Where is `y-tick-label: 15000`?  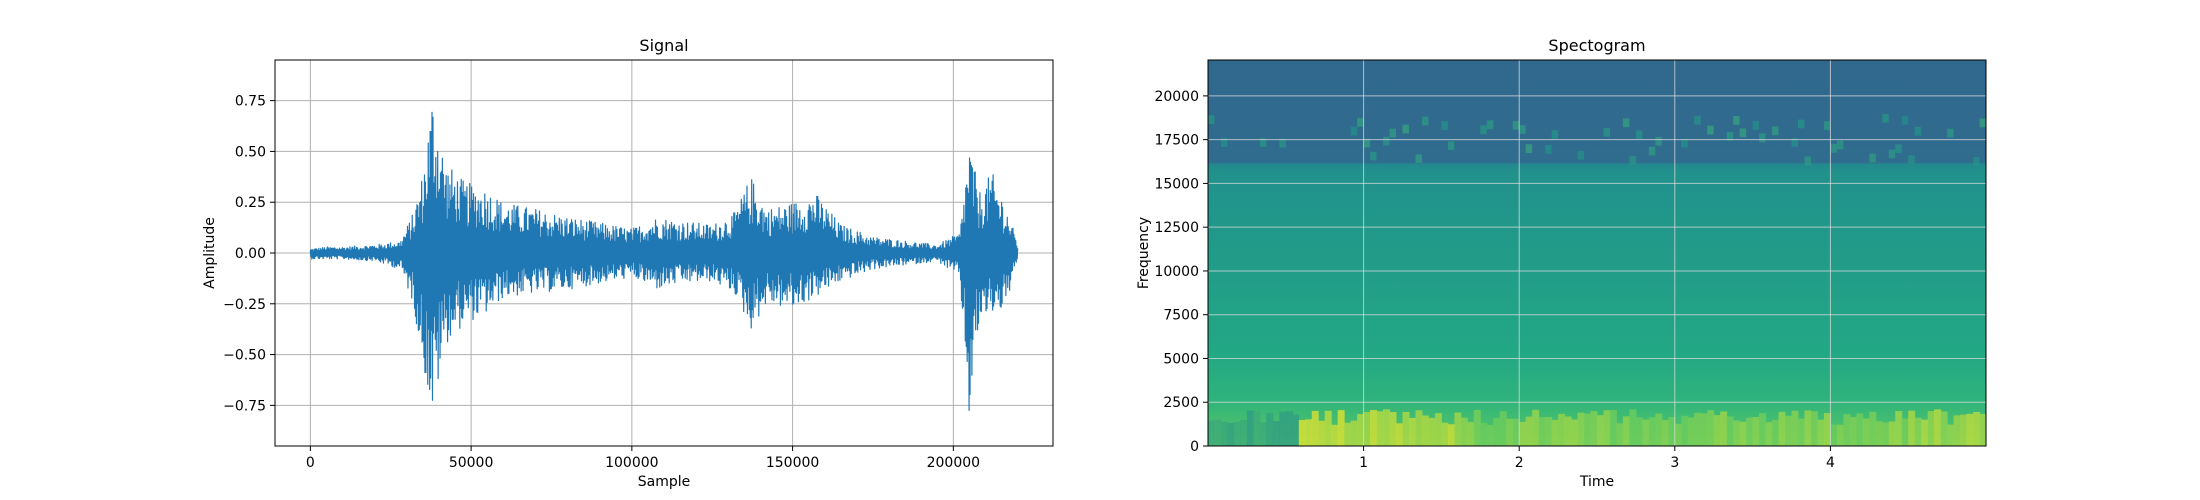
y-tick-label: 15000 is located at coordinates (1176, 184).